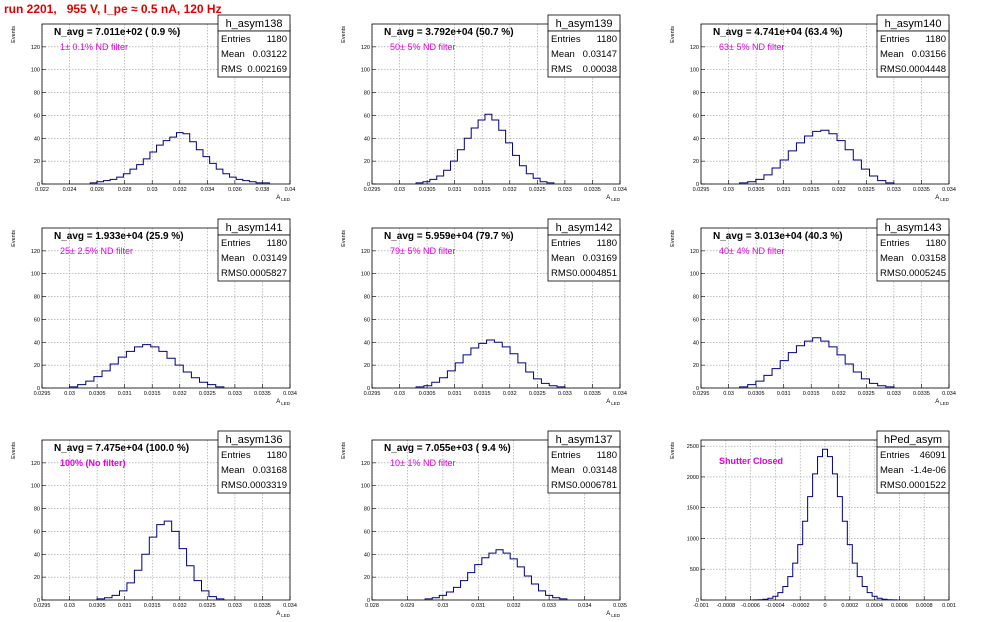 The image size is (996, 622). I want to click on x-tick-label: 0.024, so click(70, 190).